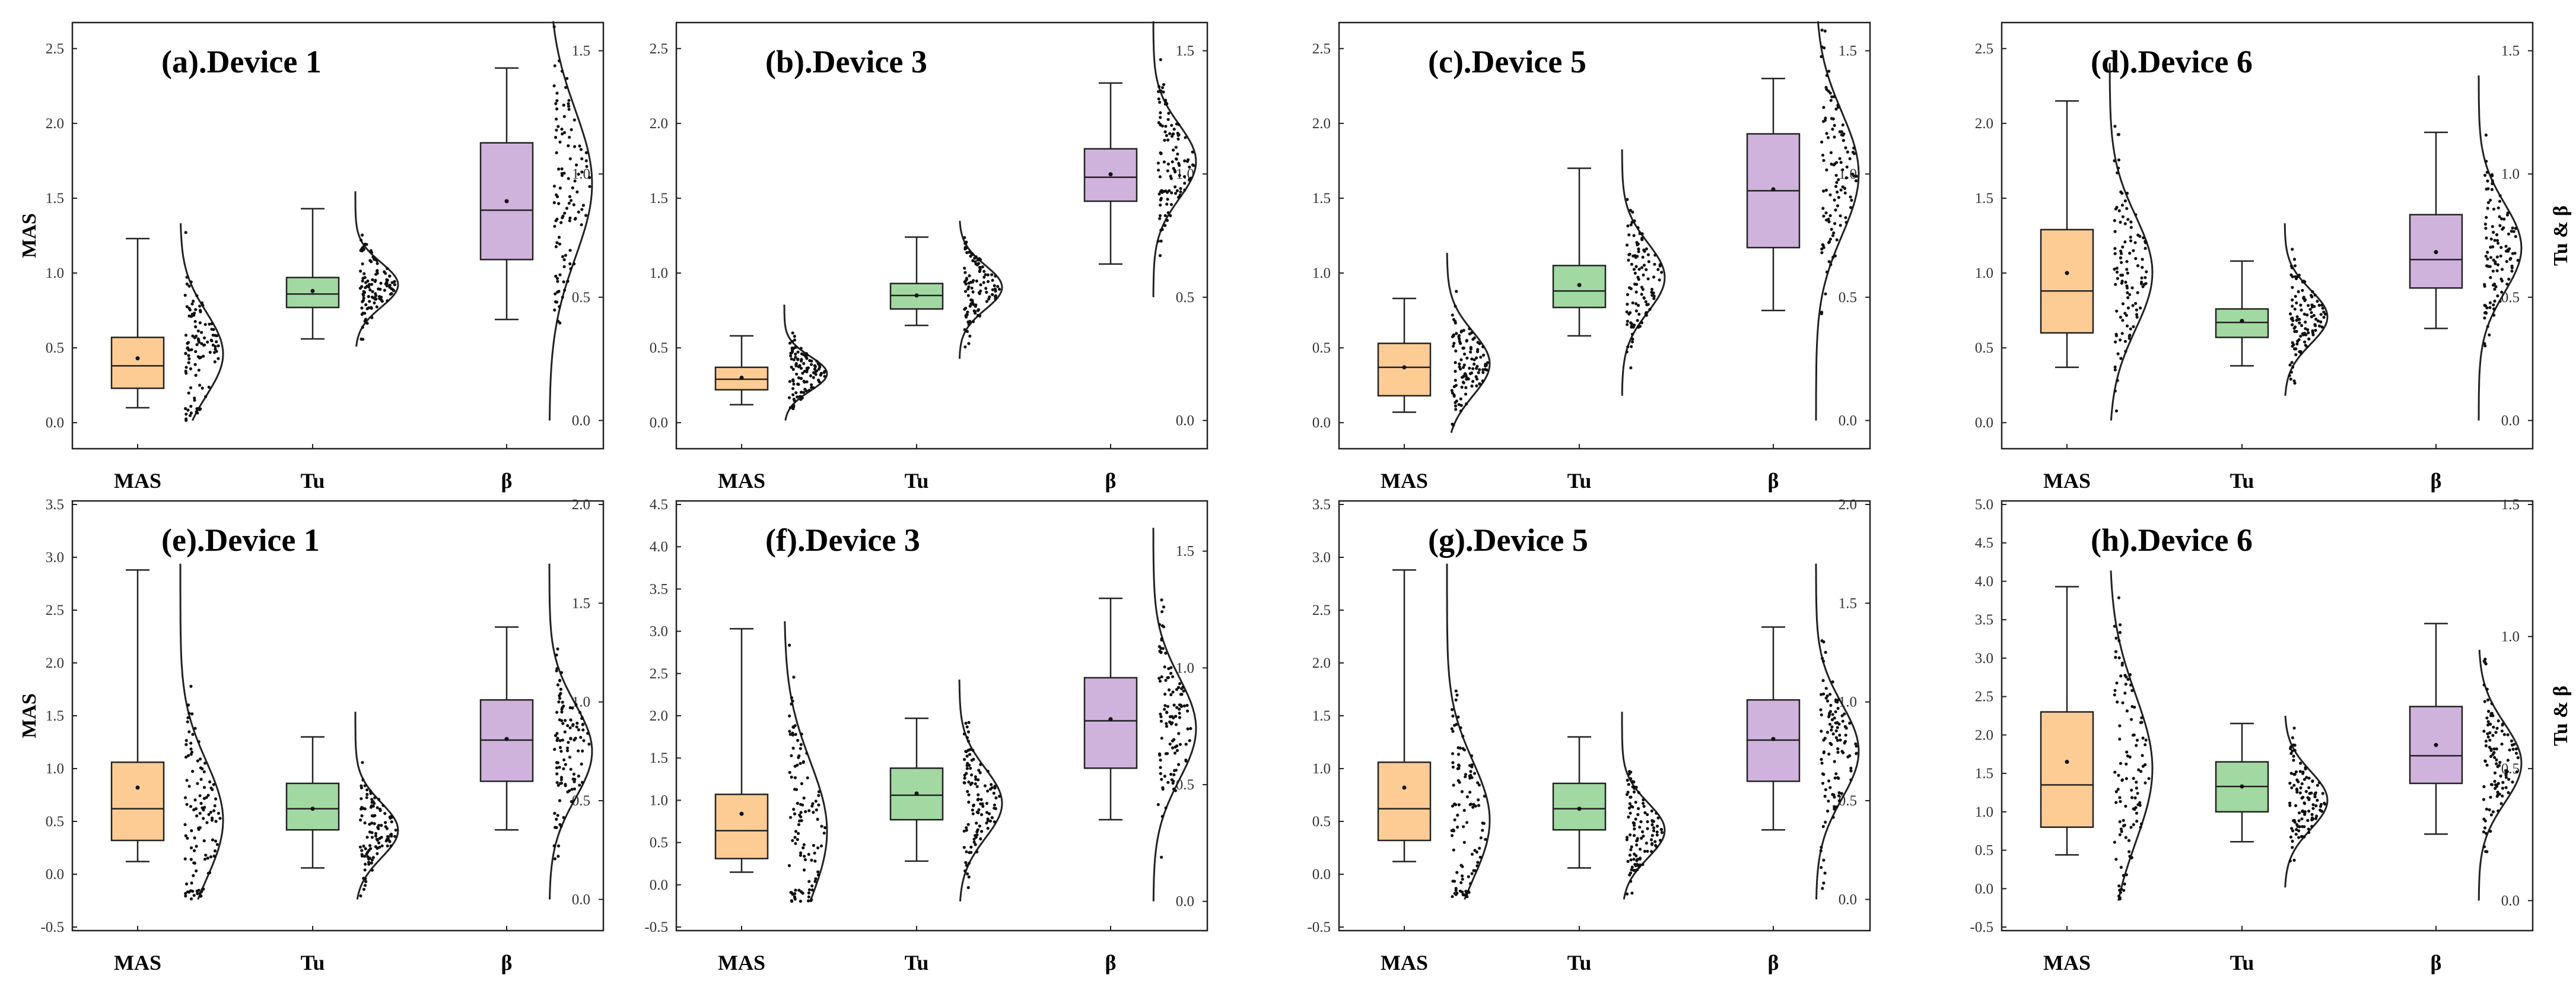 This screenshot has height=987, width=2576. I want to click on y-tick-label: 3.0, so click(55, 558).